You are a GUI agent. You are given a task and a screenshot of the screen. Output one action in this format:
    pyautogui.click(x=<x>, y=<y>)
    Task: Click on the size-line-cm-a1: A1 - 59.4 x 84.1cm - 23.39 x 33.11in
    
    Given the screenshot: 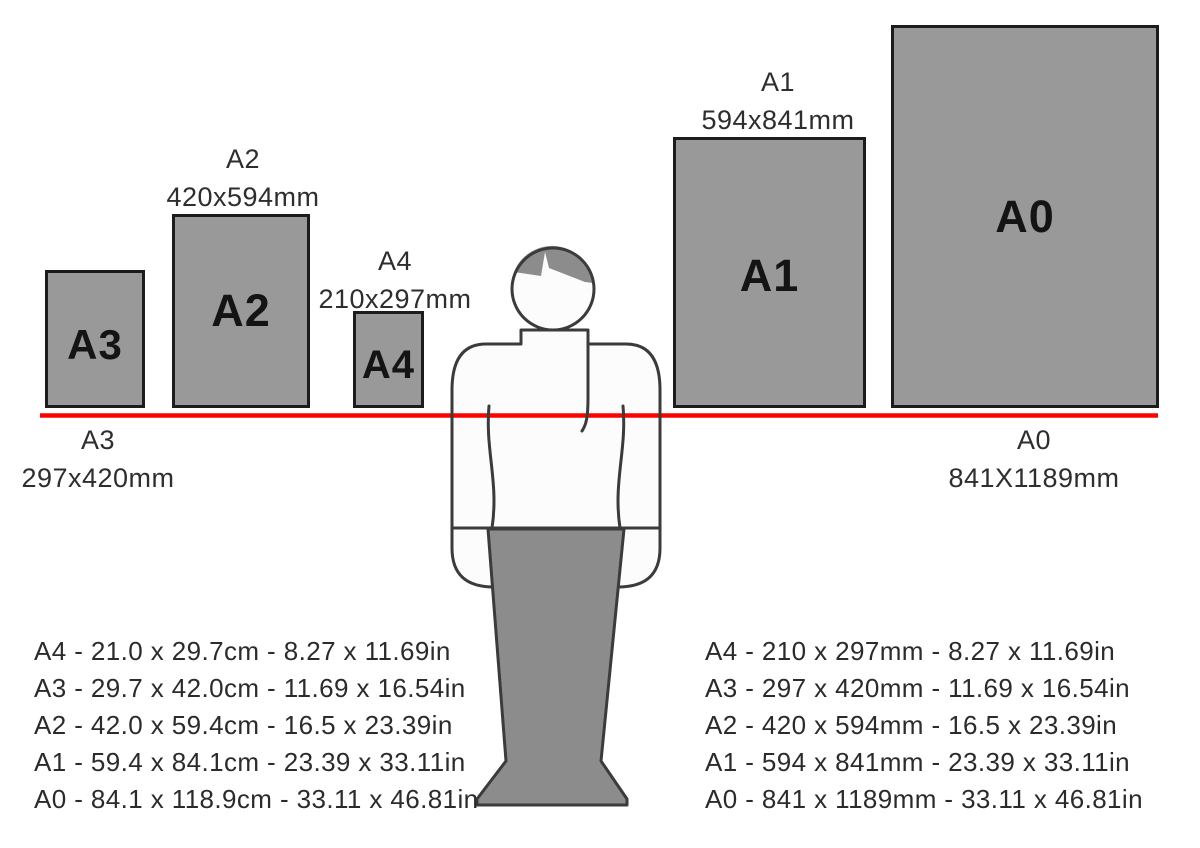 What is the action you would take?
    pyautogui.click(x=250, y=762)
    